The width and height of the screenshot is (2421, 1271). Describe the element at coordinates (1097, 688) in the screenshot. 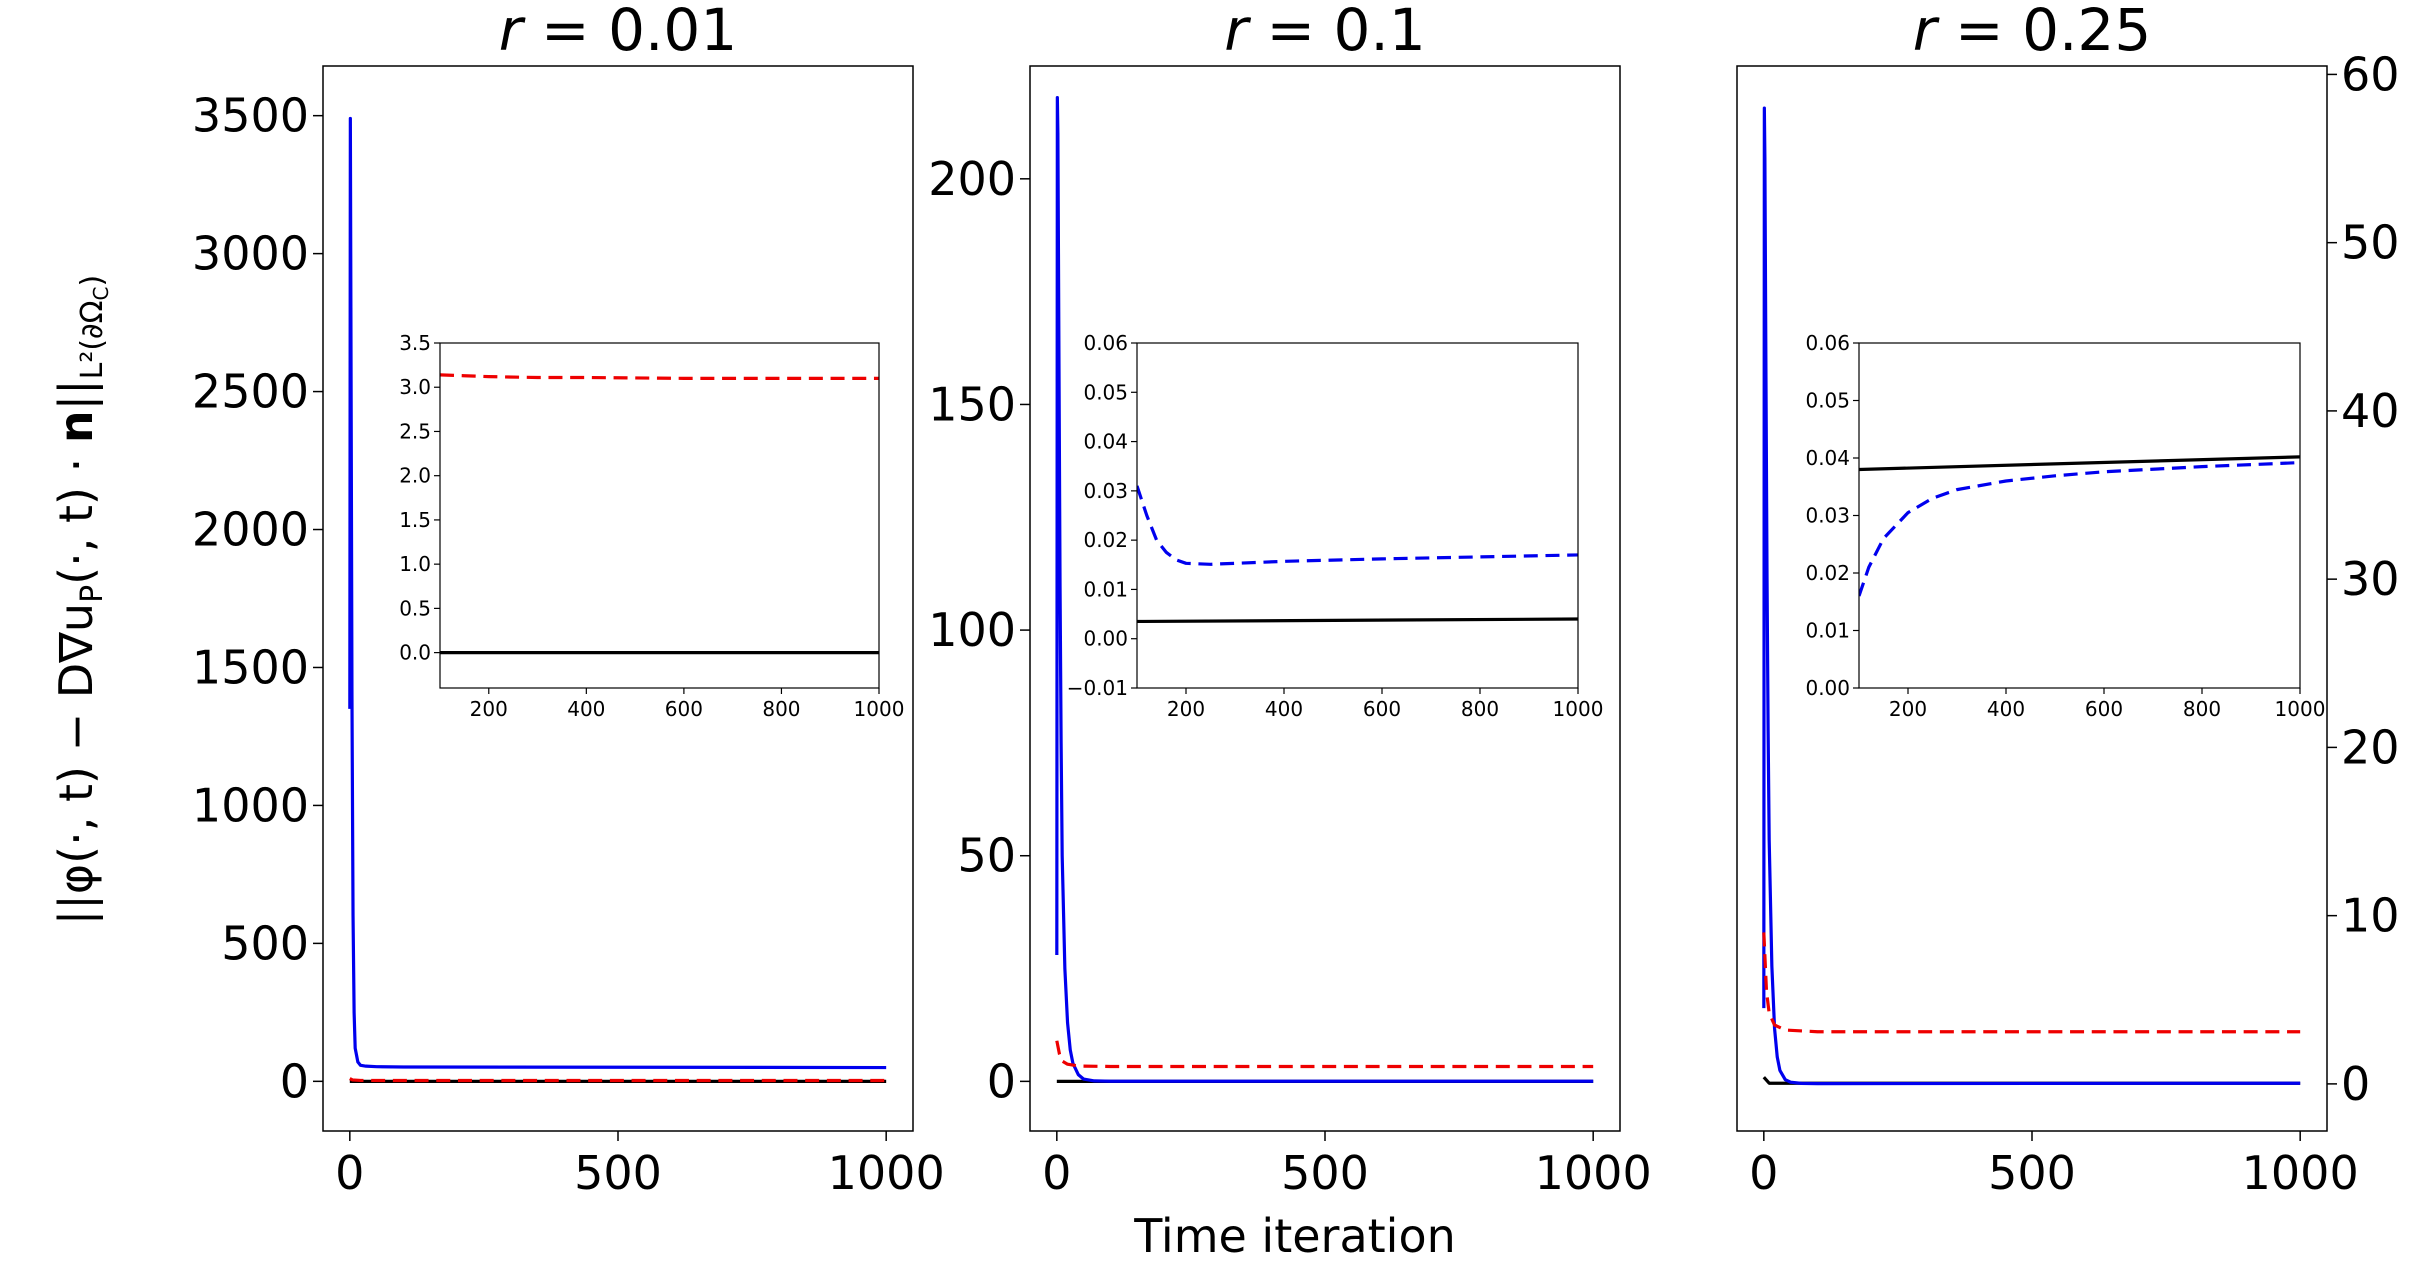

I see `inset-y-tick-label: −0.01` at that location.